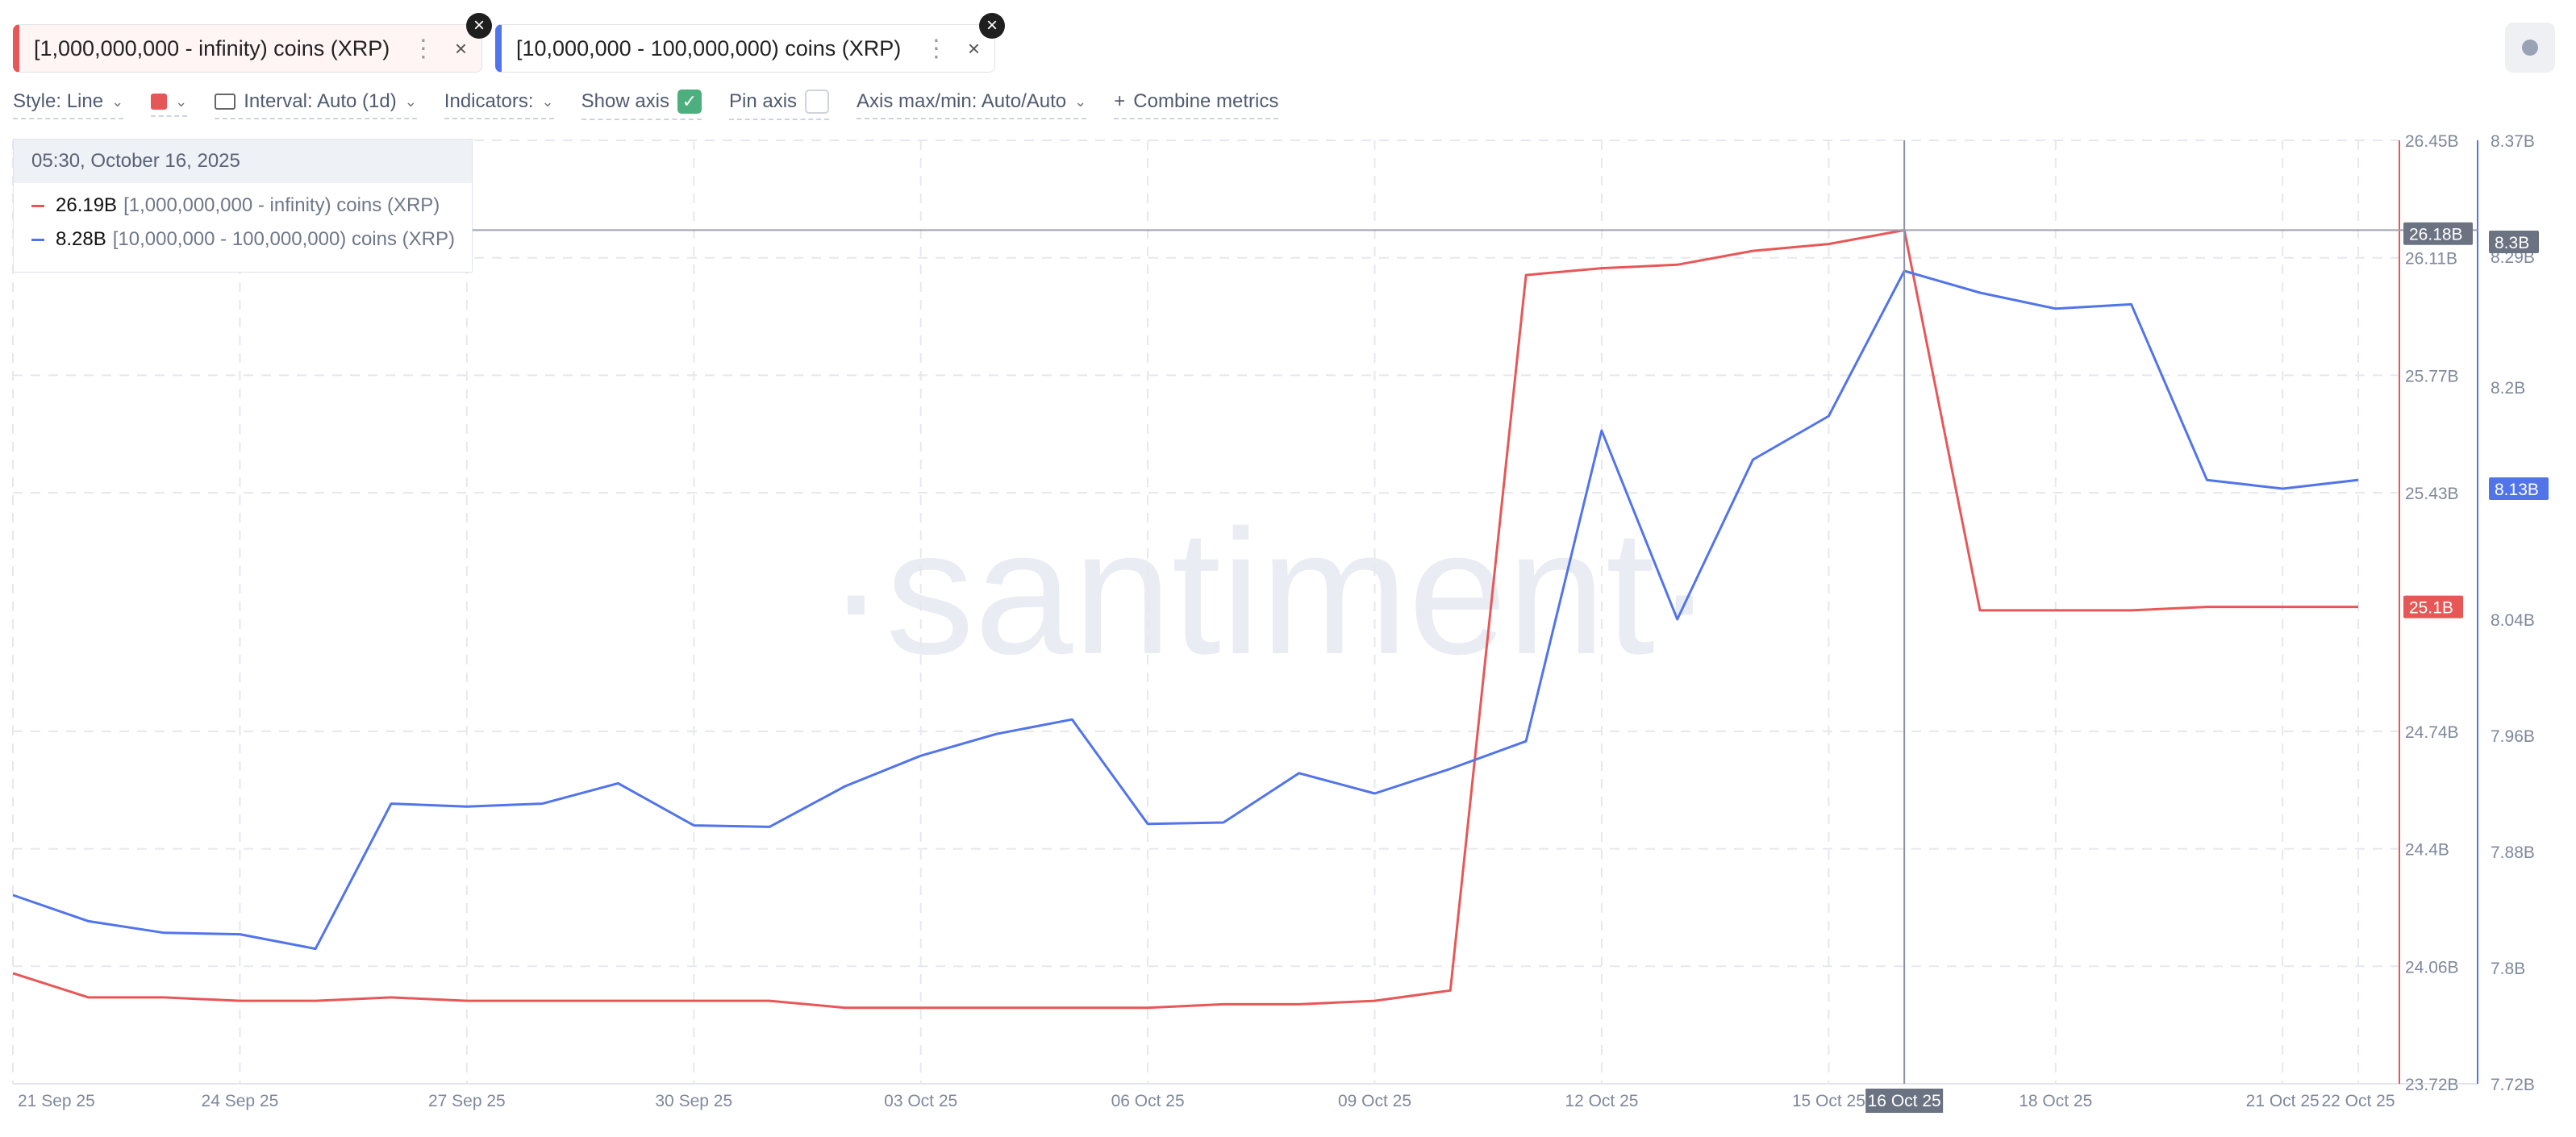  What do you see at coordinates (2283, 1101) in the screenshot?
I see `x-axis-tick-label: 21 Oct 25` at bounding box center [2283, 1101].